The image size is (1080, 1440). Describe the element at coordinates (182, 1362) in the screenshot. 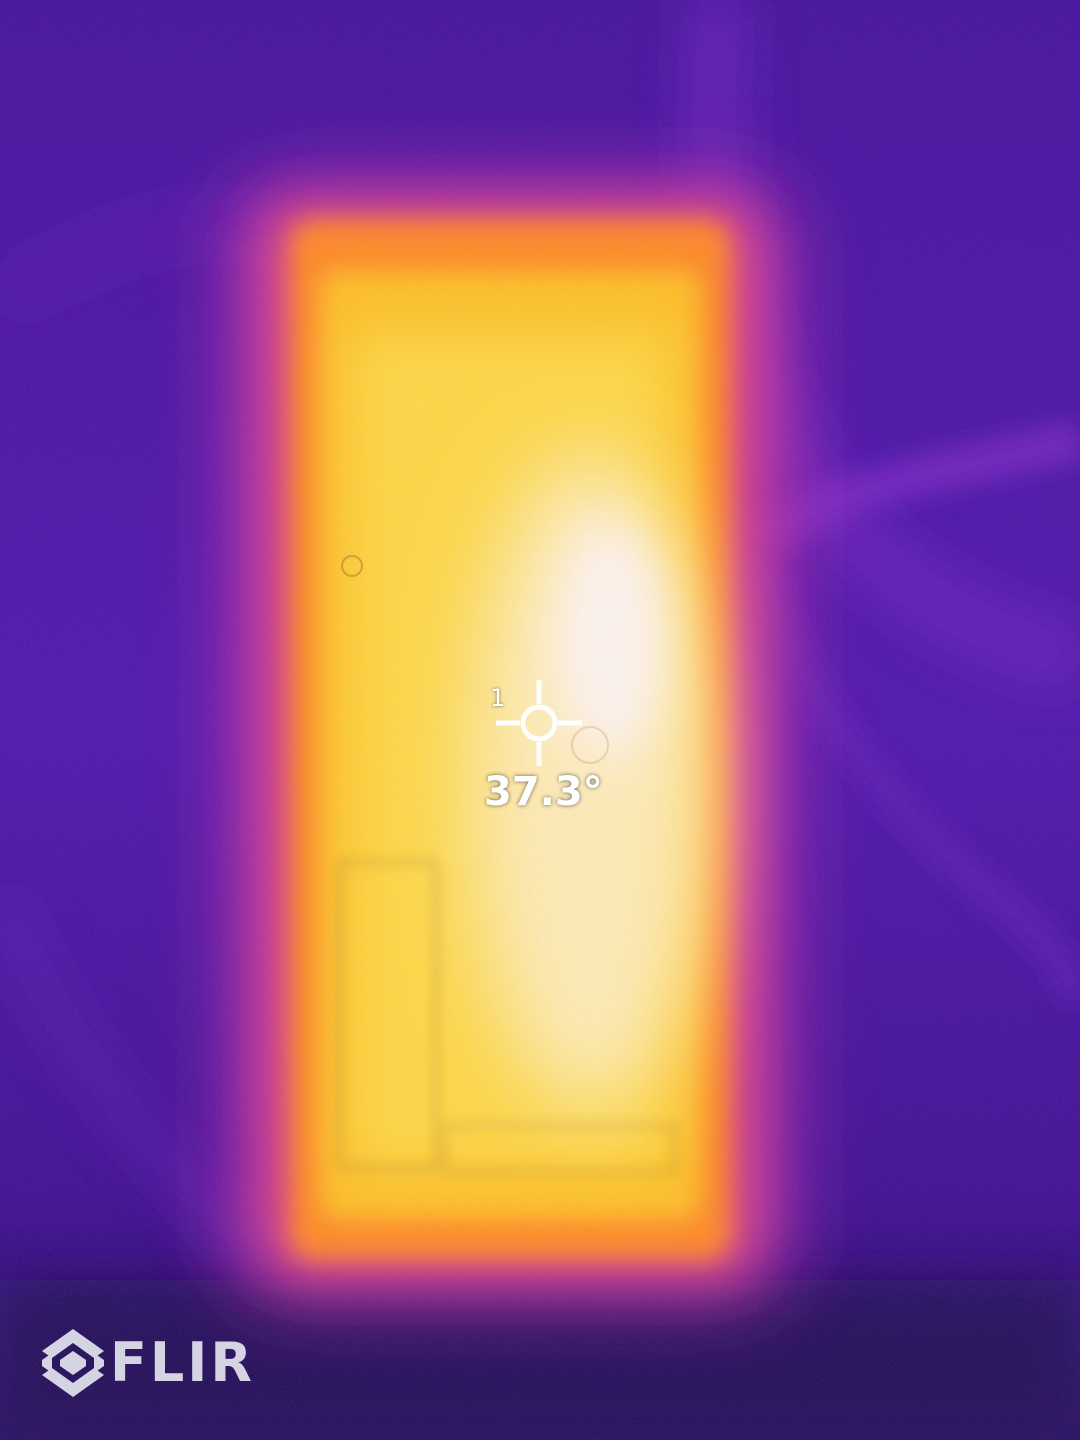

I see `flir-logo-text: FLIR` at that location.